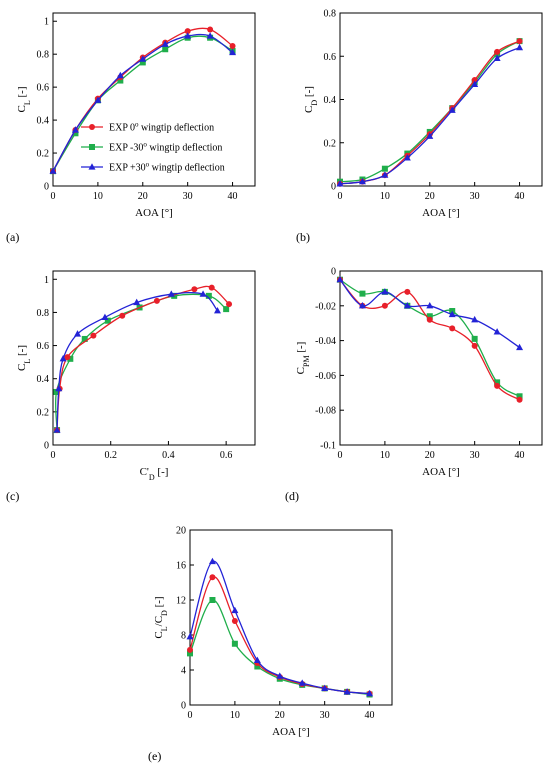 The height and width of the screenshot is (766, 550). What do you see at coordinates (161, 617) in the screenshot?
I see `y-axis-label: CL/CD [-]` at bounding box center [161, 617].